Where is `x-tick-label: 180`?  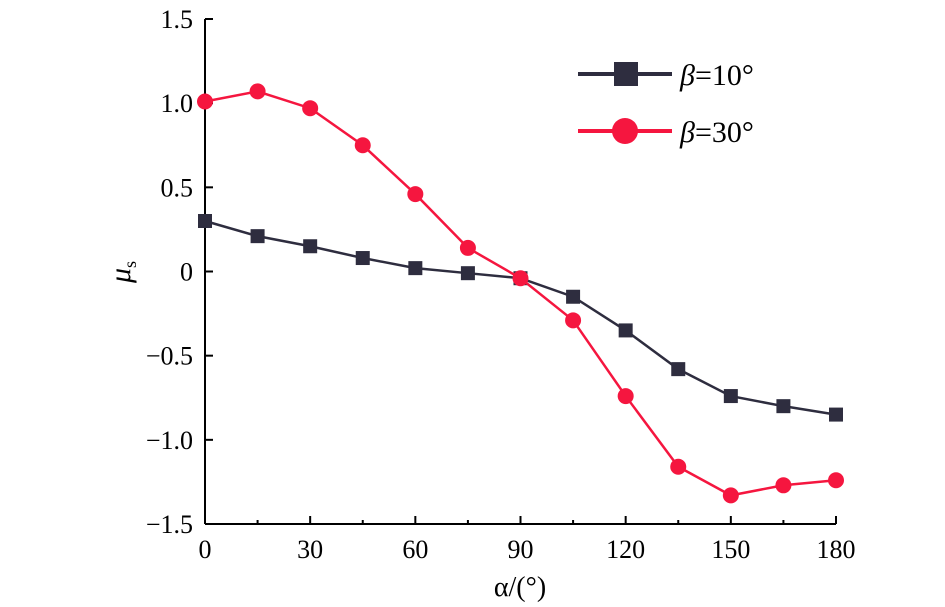 x-tick-label: 180 is located at coordinates (836, 549).